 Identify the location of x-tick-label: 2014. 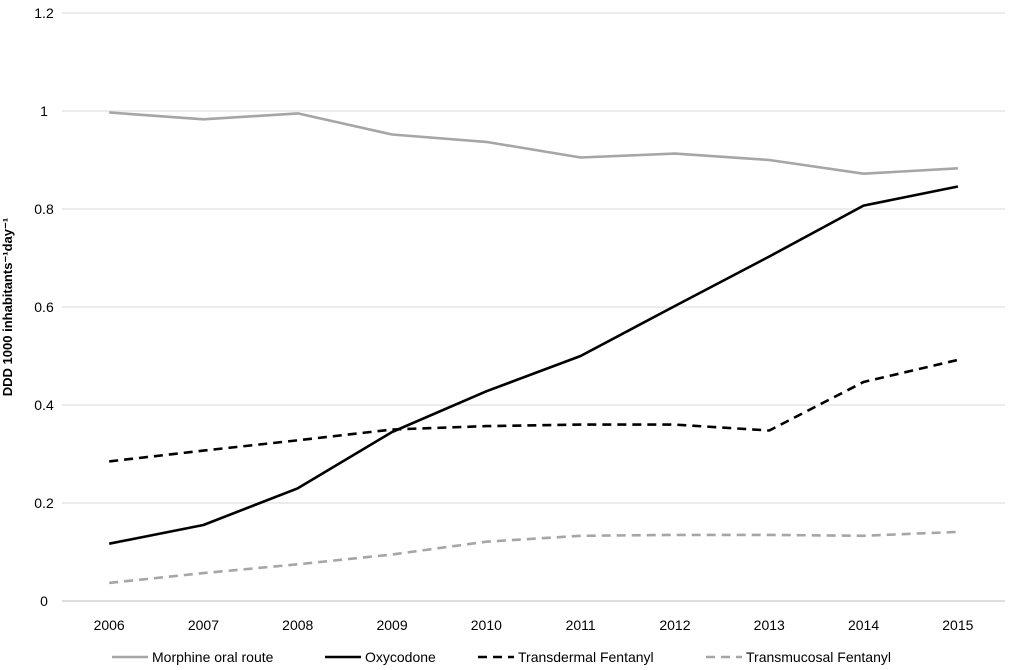
(863, 625).